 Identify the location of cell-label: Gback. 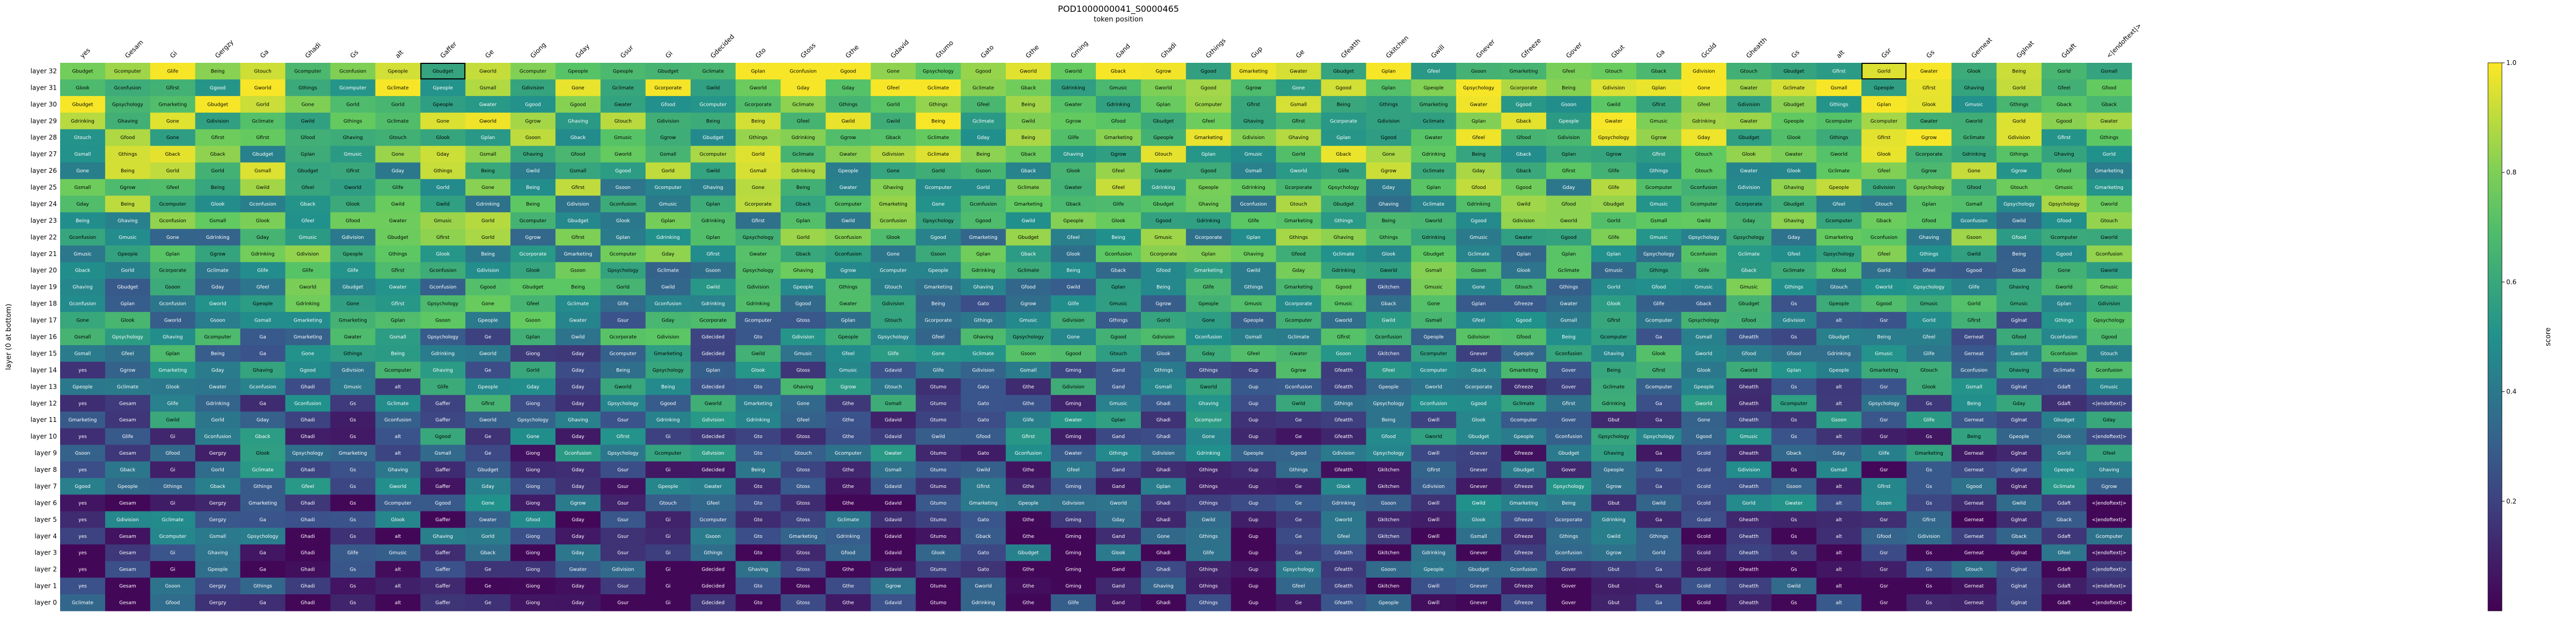
(1524, 122).